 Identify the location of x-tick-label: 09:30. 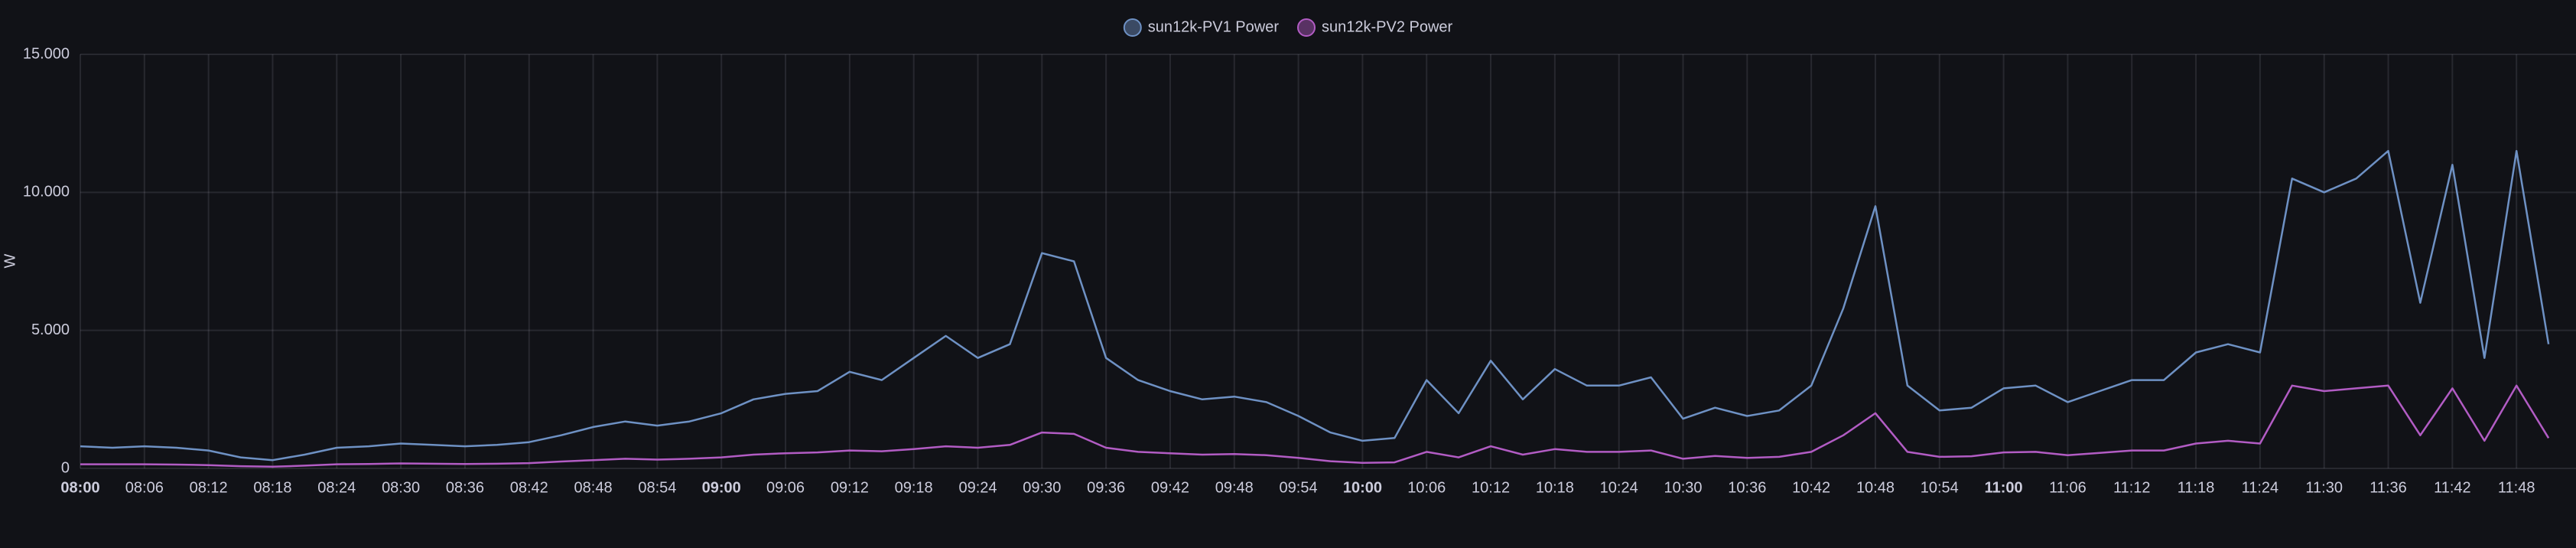
(1042, 488).